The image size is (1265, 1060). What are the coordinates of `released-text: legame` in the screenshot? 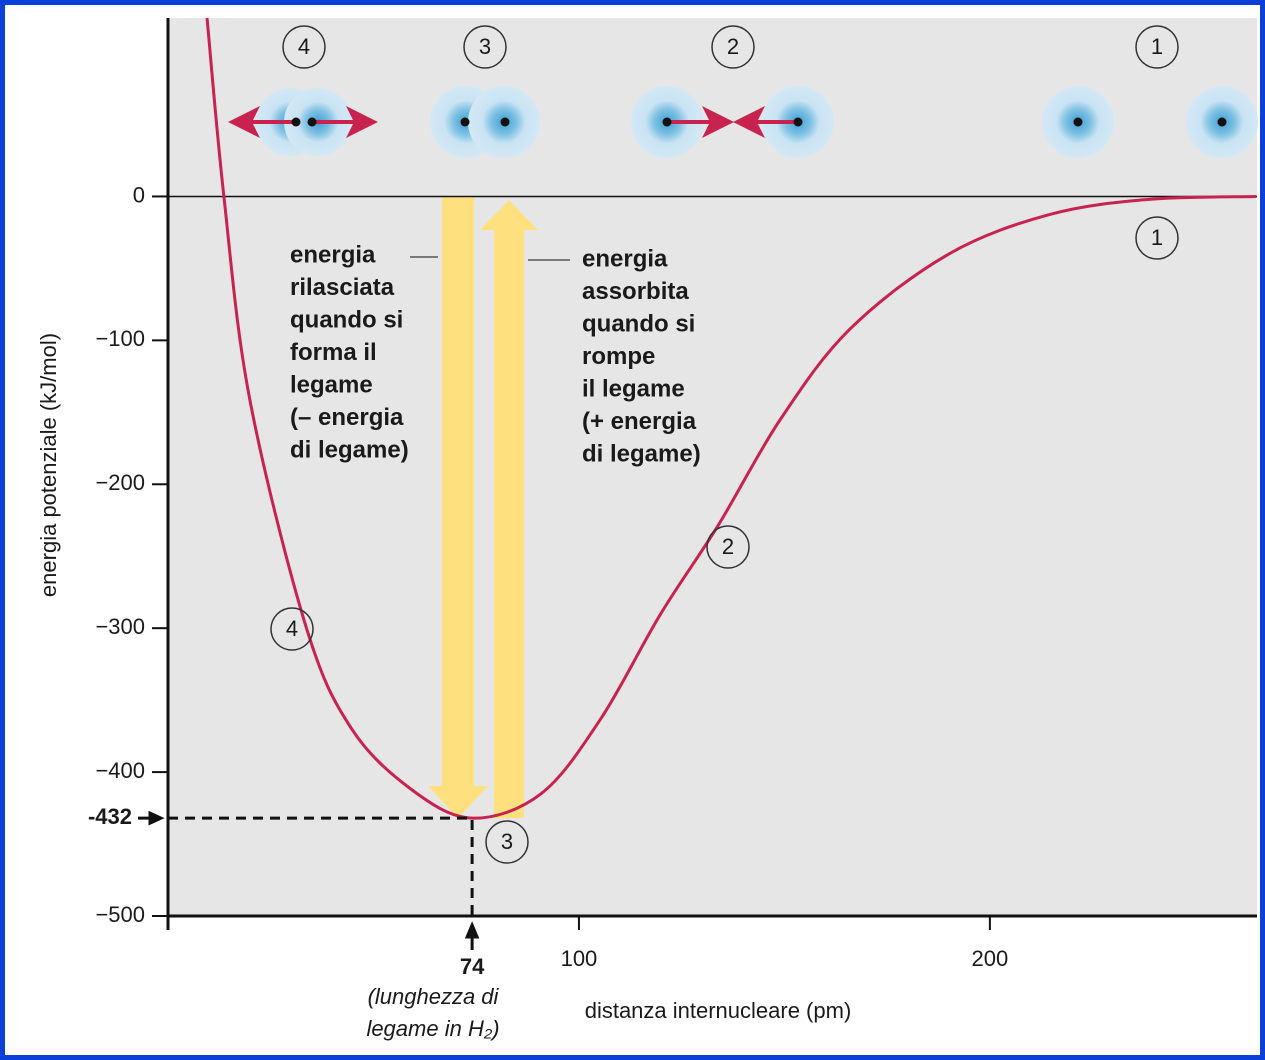 It's located at (331, 384).